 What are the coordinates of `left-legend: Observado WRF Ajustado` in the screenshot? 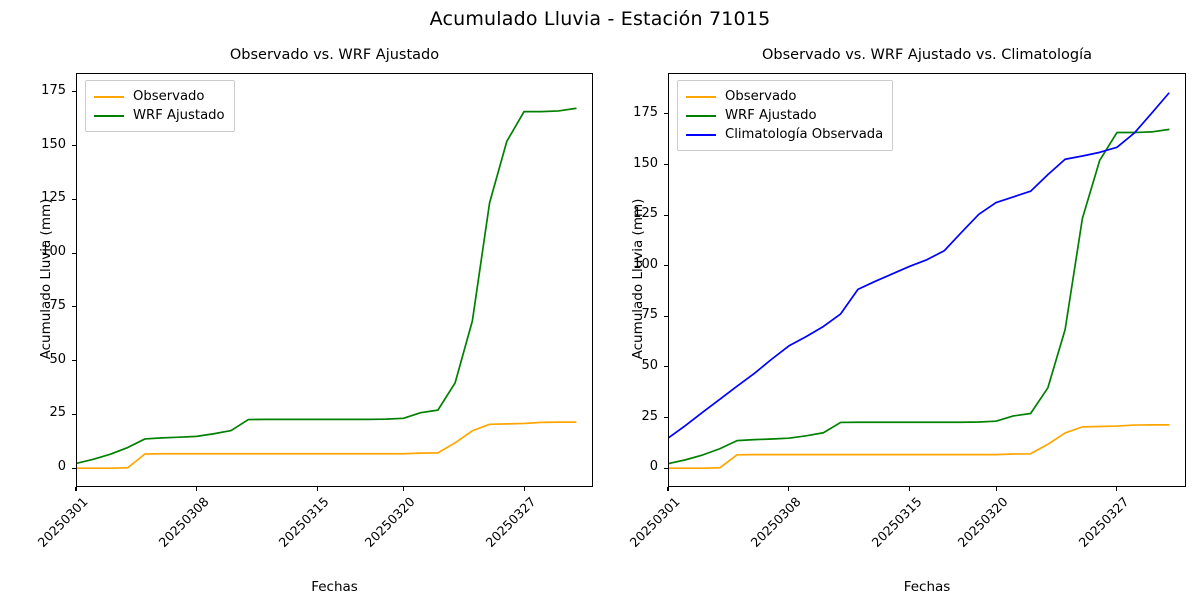 It's located at (160, 106).